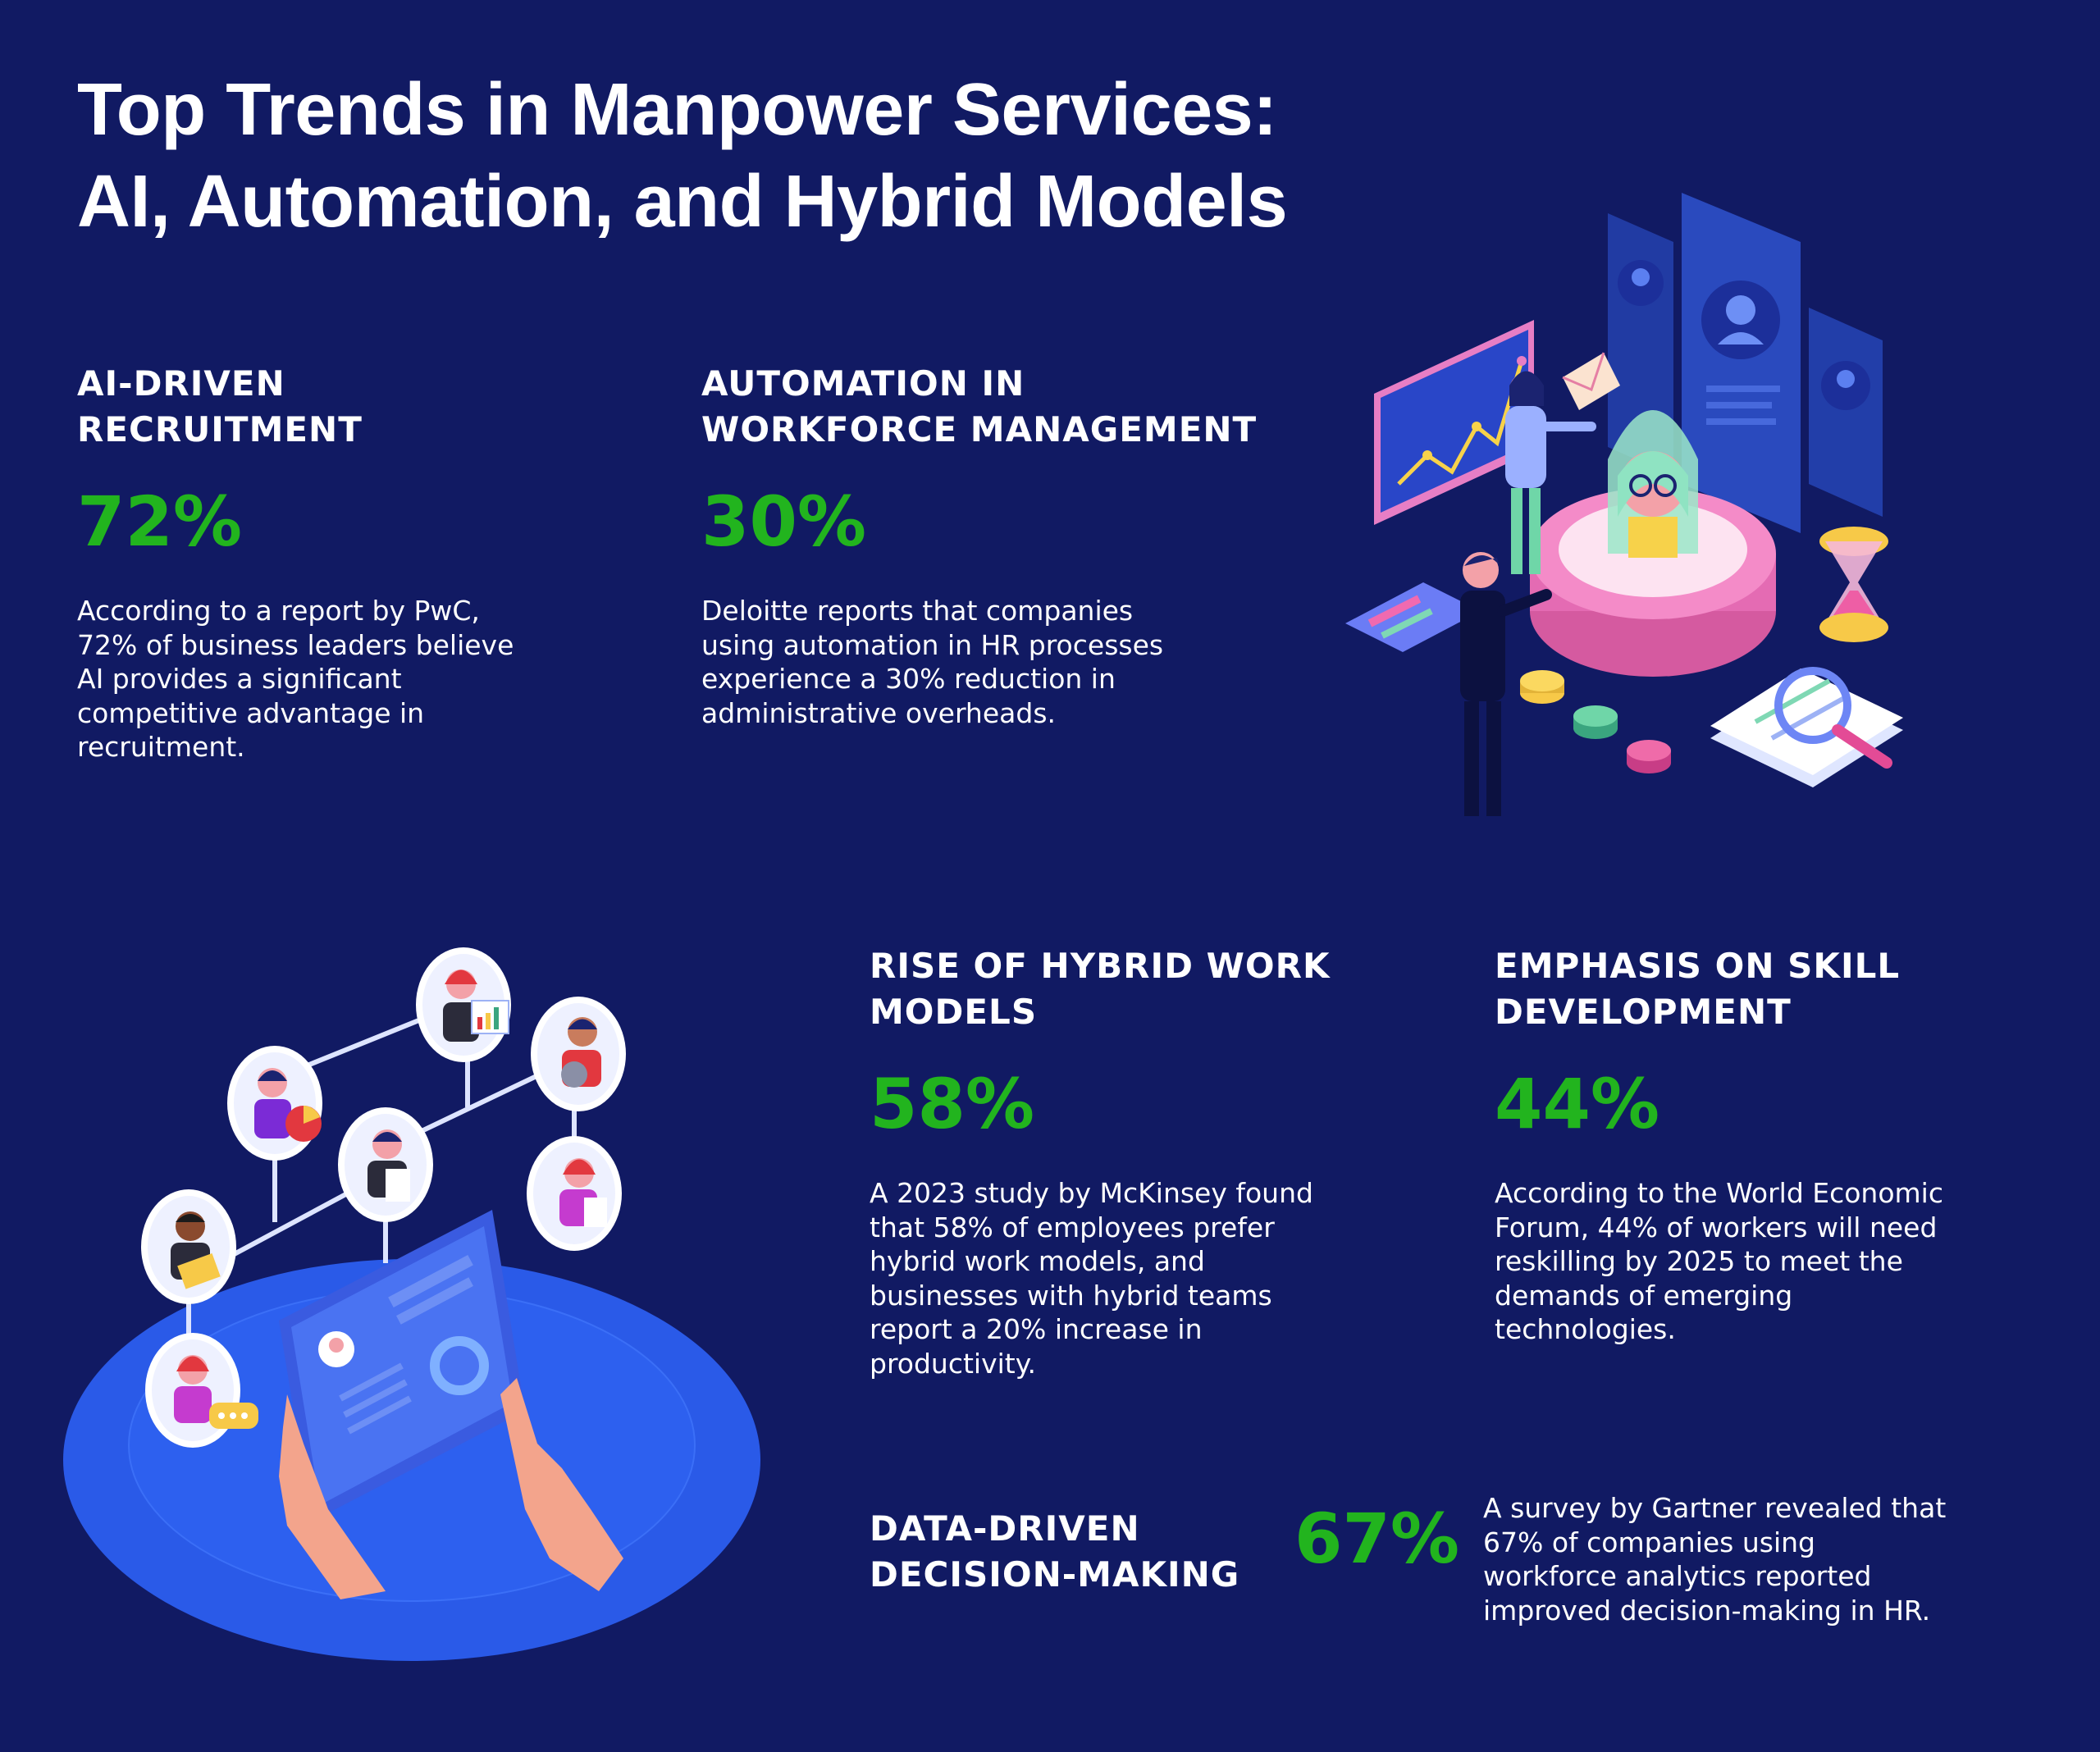 The image size is (2100, 1752). I want to click on trend-data-driven-heading: DATA-DRIVEN DECISION-MAKING, so click(1083, 1552).